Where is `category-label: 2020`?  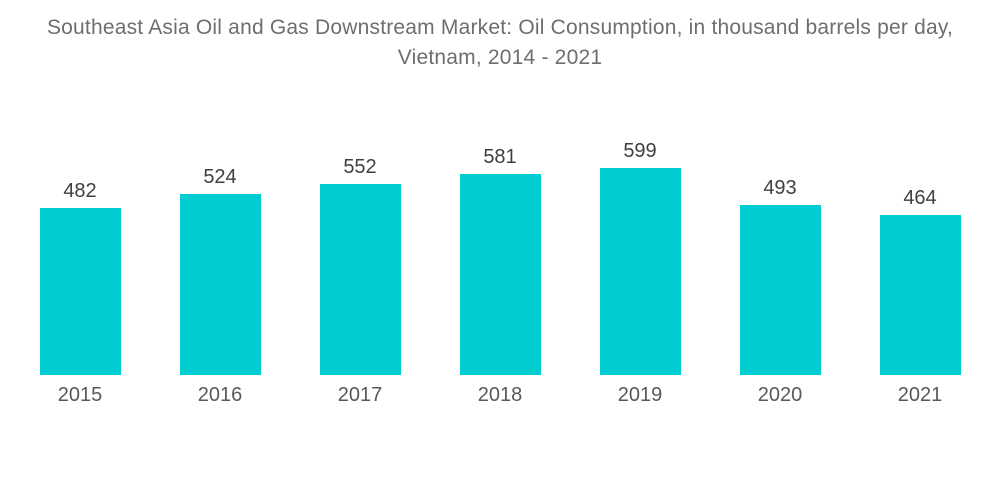 category-label: 2020 is located at coordinates (780, 395).